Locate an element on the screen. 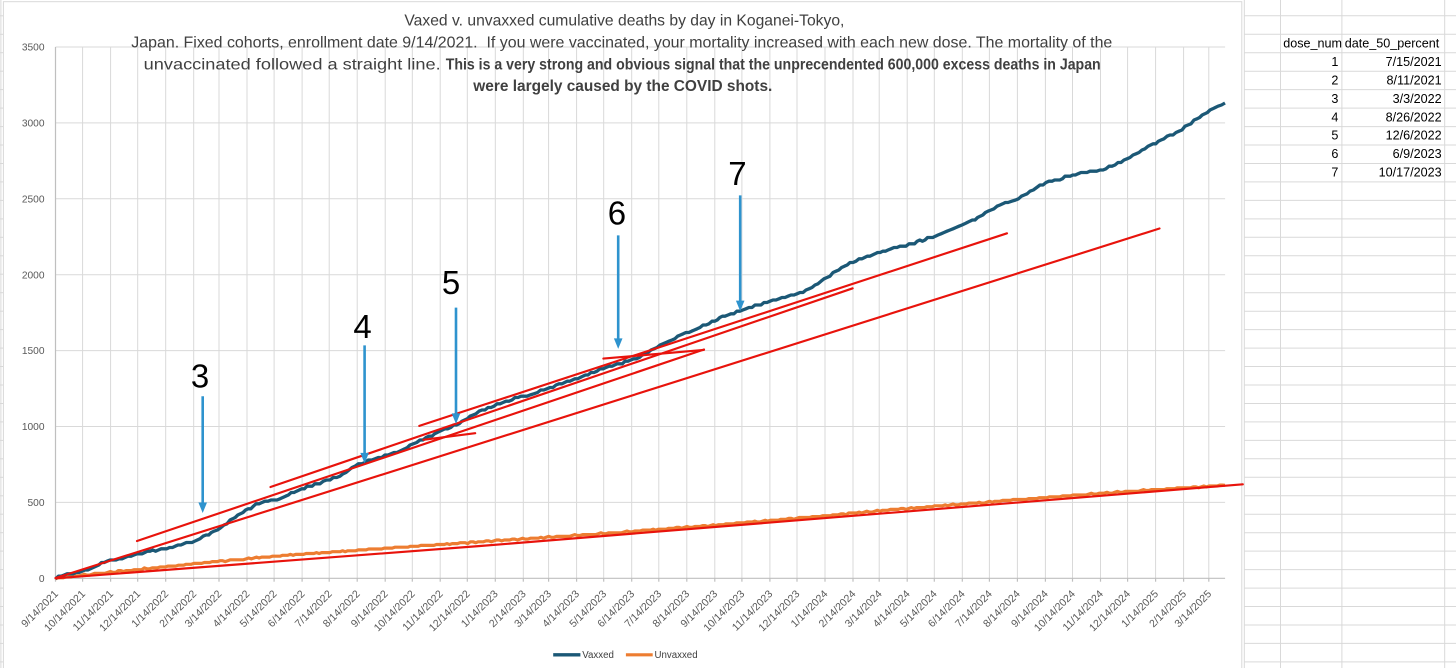 Image resolution: width=1456 pixels, height=668 pixels. svg-text: 10/17/2023 is located at coordinates (1410, 173).